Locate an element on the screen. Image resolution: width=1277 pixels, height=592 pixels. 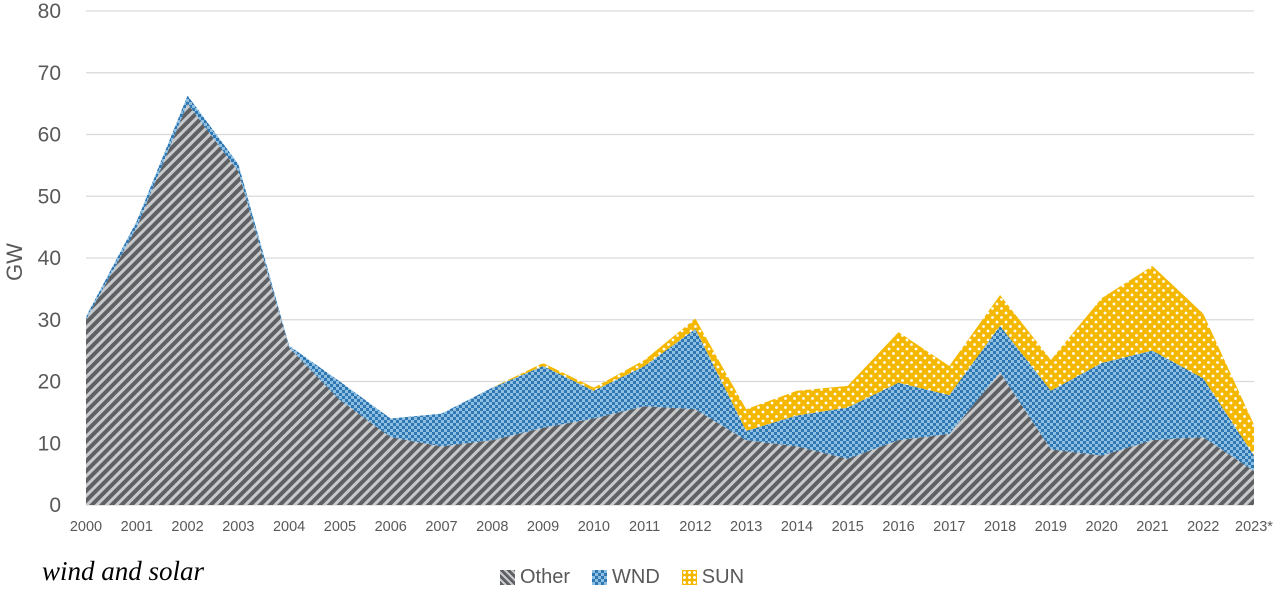
y-tick-label: 40 is located at coordinates (49, 258).